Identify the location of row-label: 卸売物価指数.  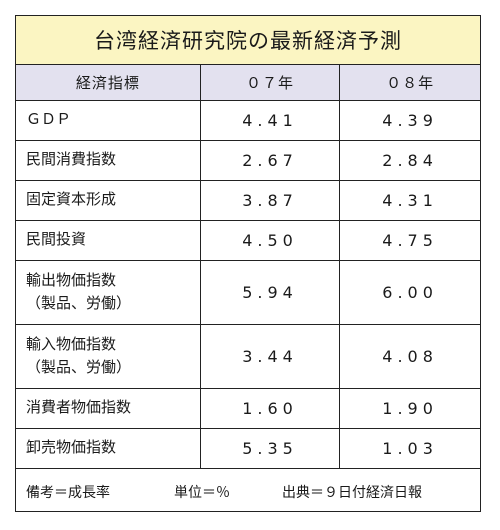
(108, 448).